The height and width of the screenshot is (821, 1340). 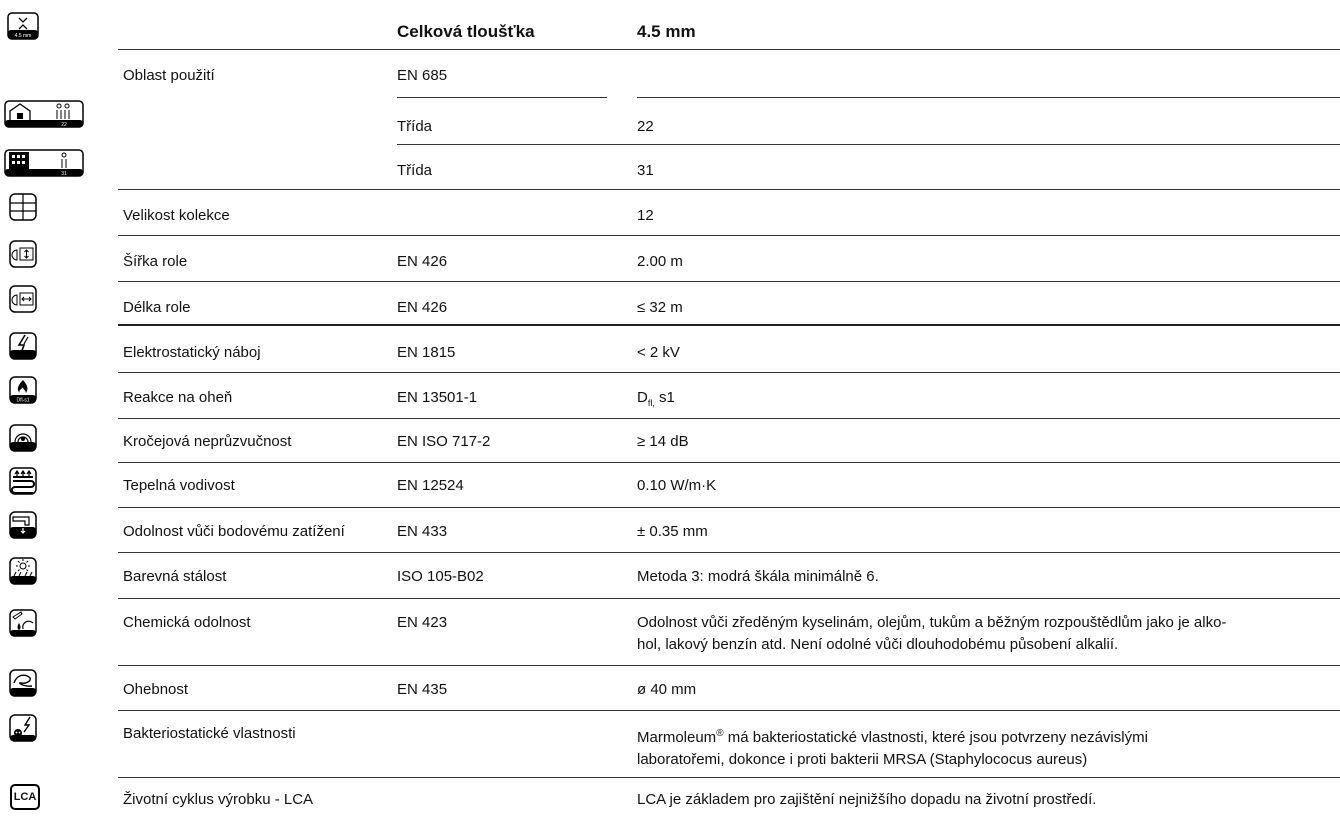 I want to click on header-col2: Celková tloušťka, so click(x=466, y=31).